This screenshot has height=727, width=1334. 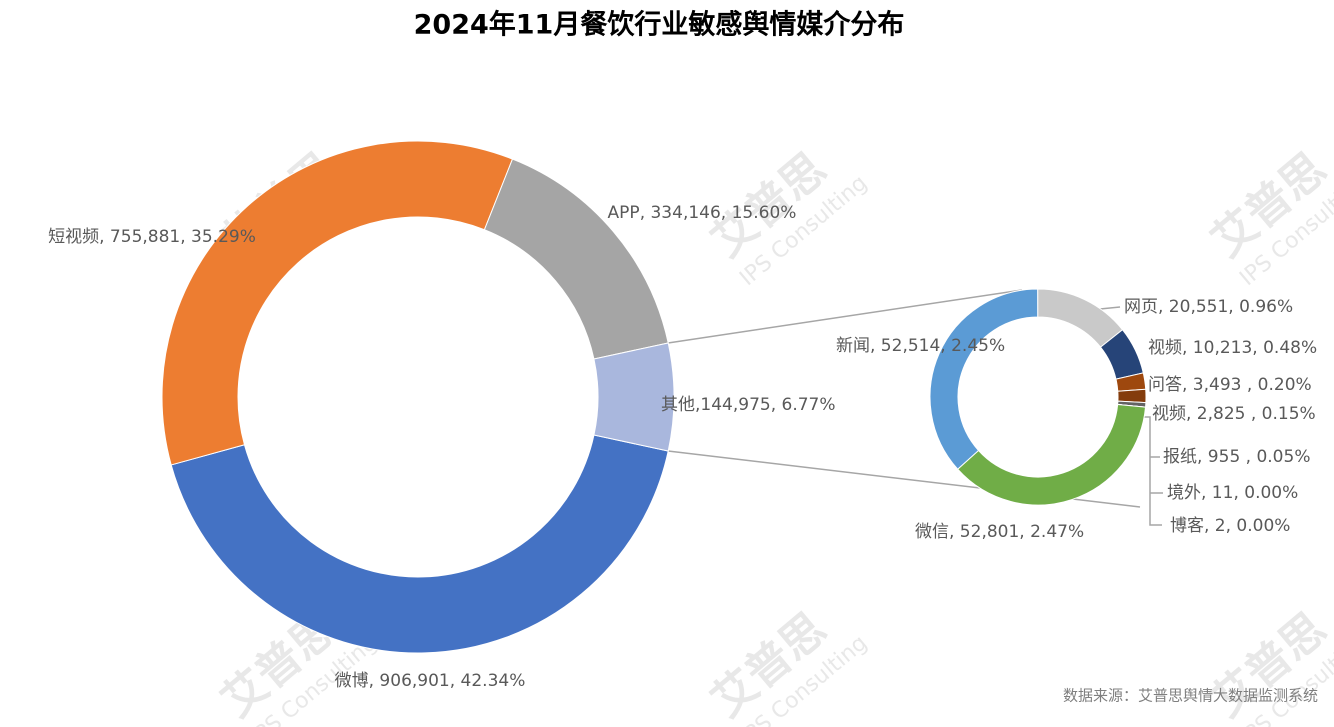 I want to click on label-value: , 906,901, 42.34%, so click(x=447, y=681).